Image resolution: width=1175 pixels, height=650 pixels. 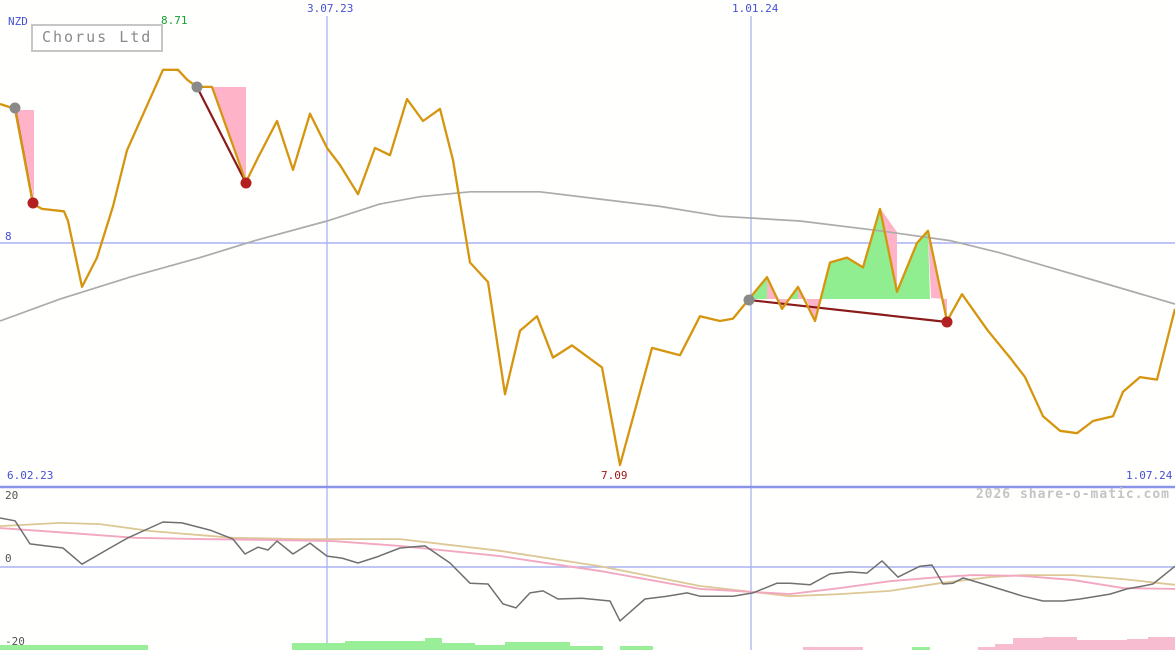 What do you see at coordinates (174, 20) in the screenshot?
I see `high-price-label: 8.71` at bounding box center [174, 20].